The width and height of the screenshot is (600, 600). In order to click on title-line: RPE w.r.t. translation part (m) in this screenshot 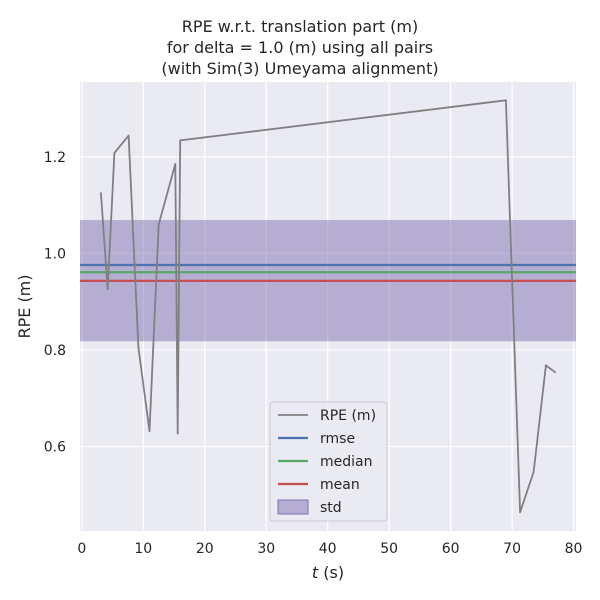, I will do `click(300, 26)`.